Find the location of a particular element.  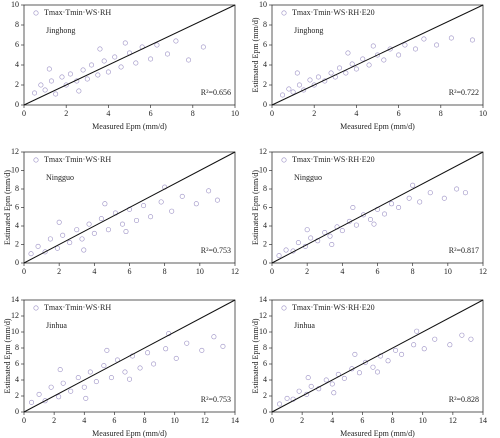

y-tick-label: 12 is located at coordinates (15, 315).